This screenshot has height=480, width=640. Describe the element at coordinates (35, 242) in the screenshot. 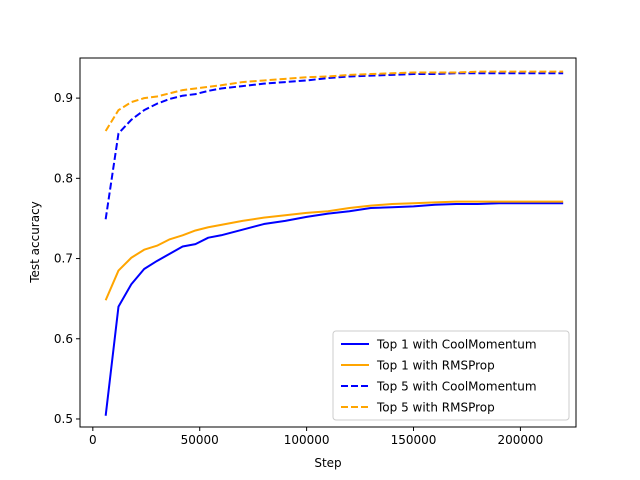

I see `y-axis-label: Test accuracy` at that location.